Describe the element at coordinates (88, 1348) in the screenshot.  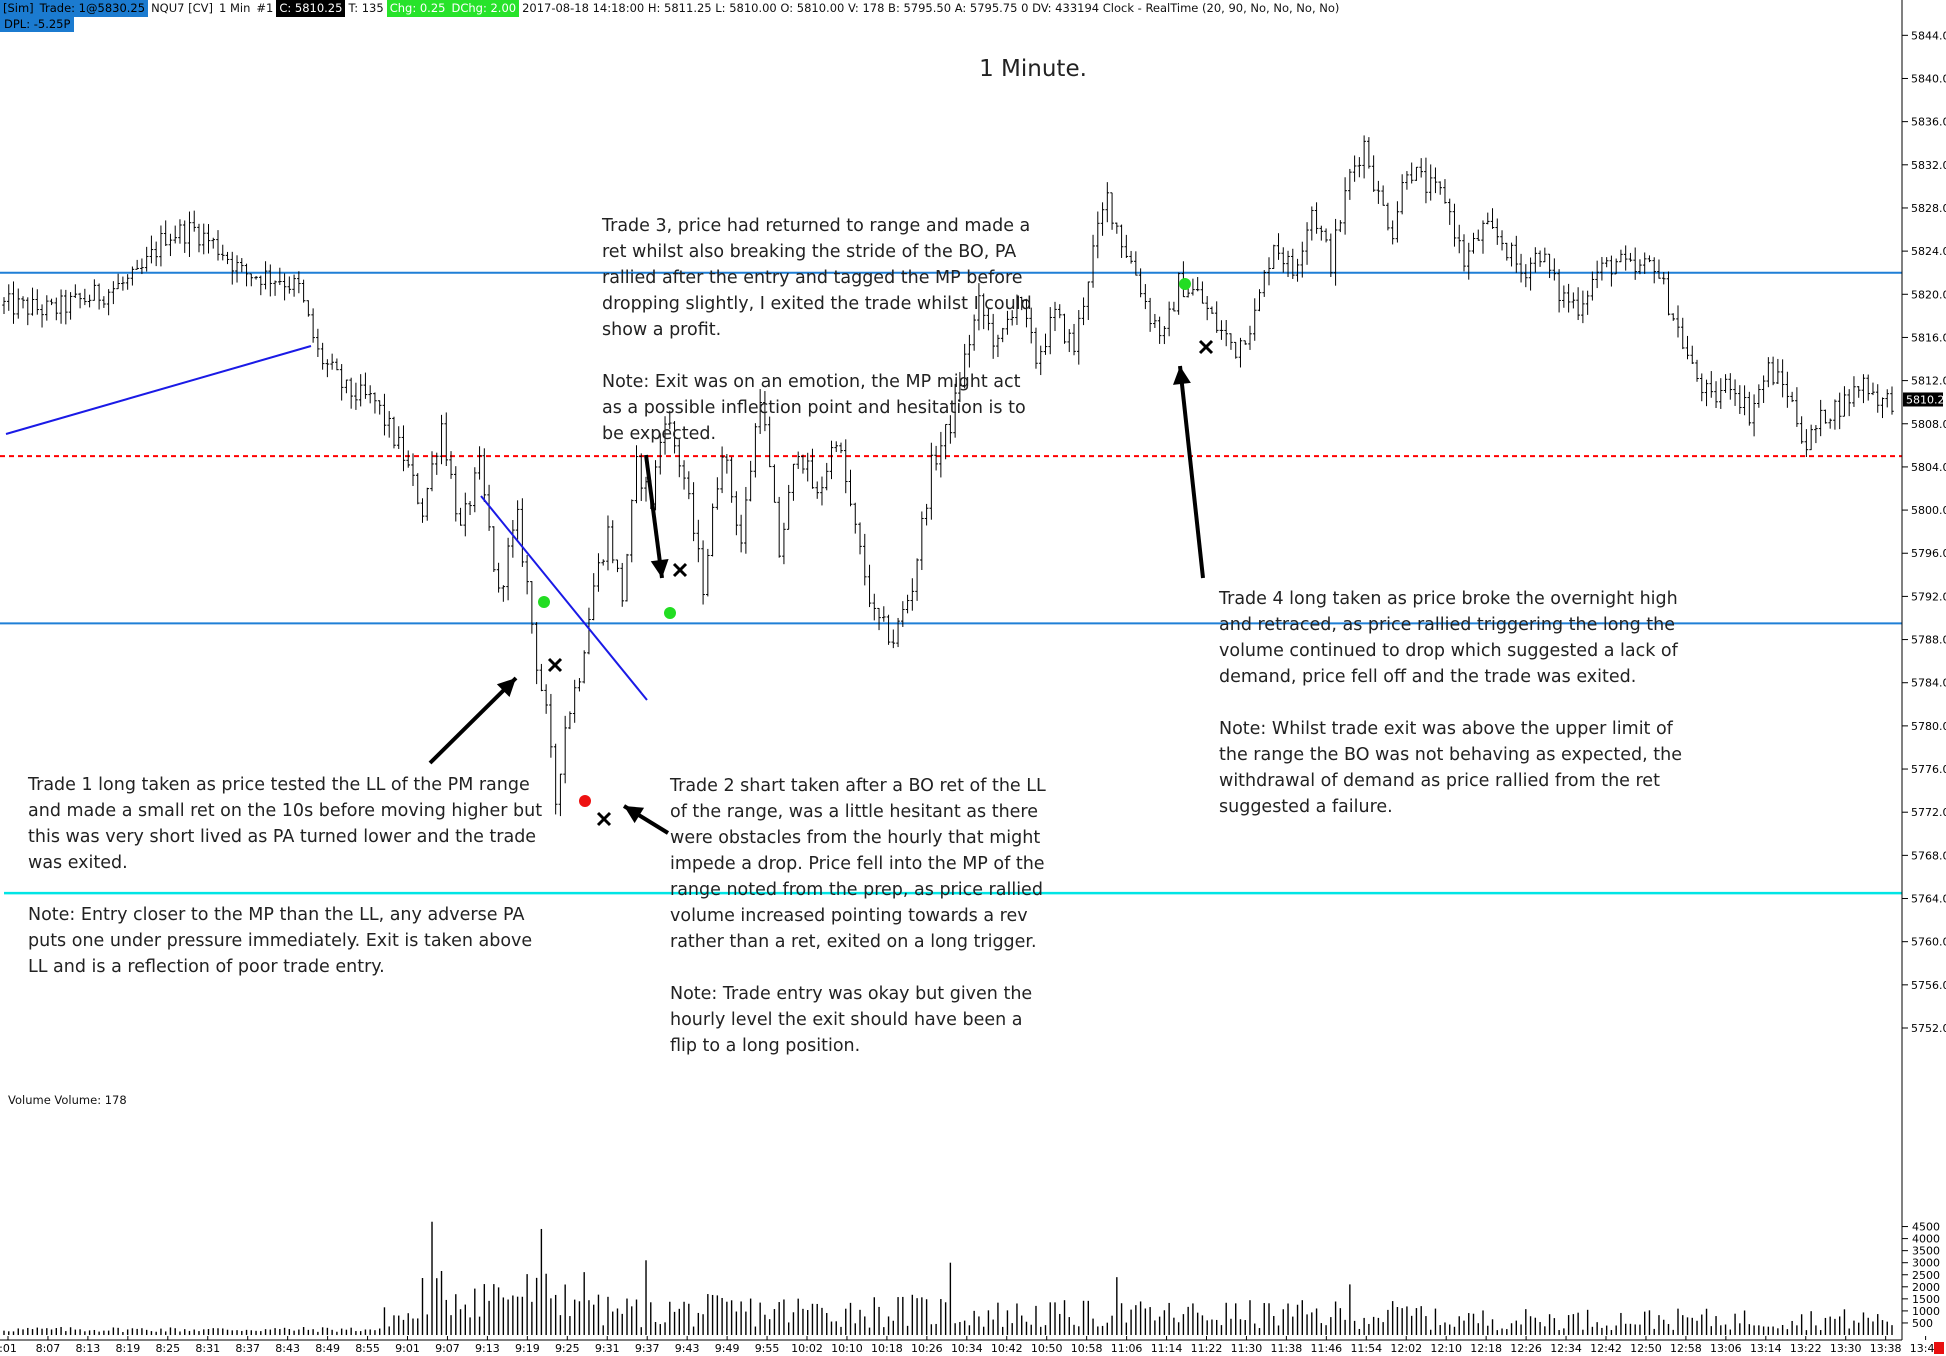
I see `time-tick-label: 8:13` at that location.